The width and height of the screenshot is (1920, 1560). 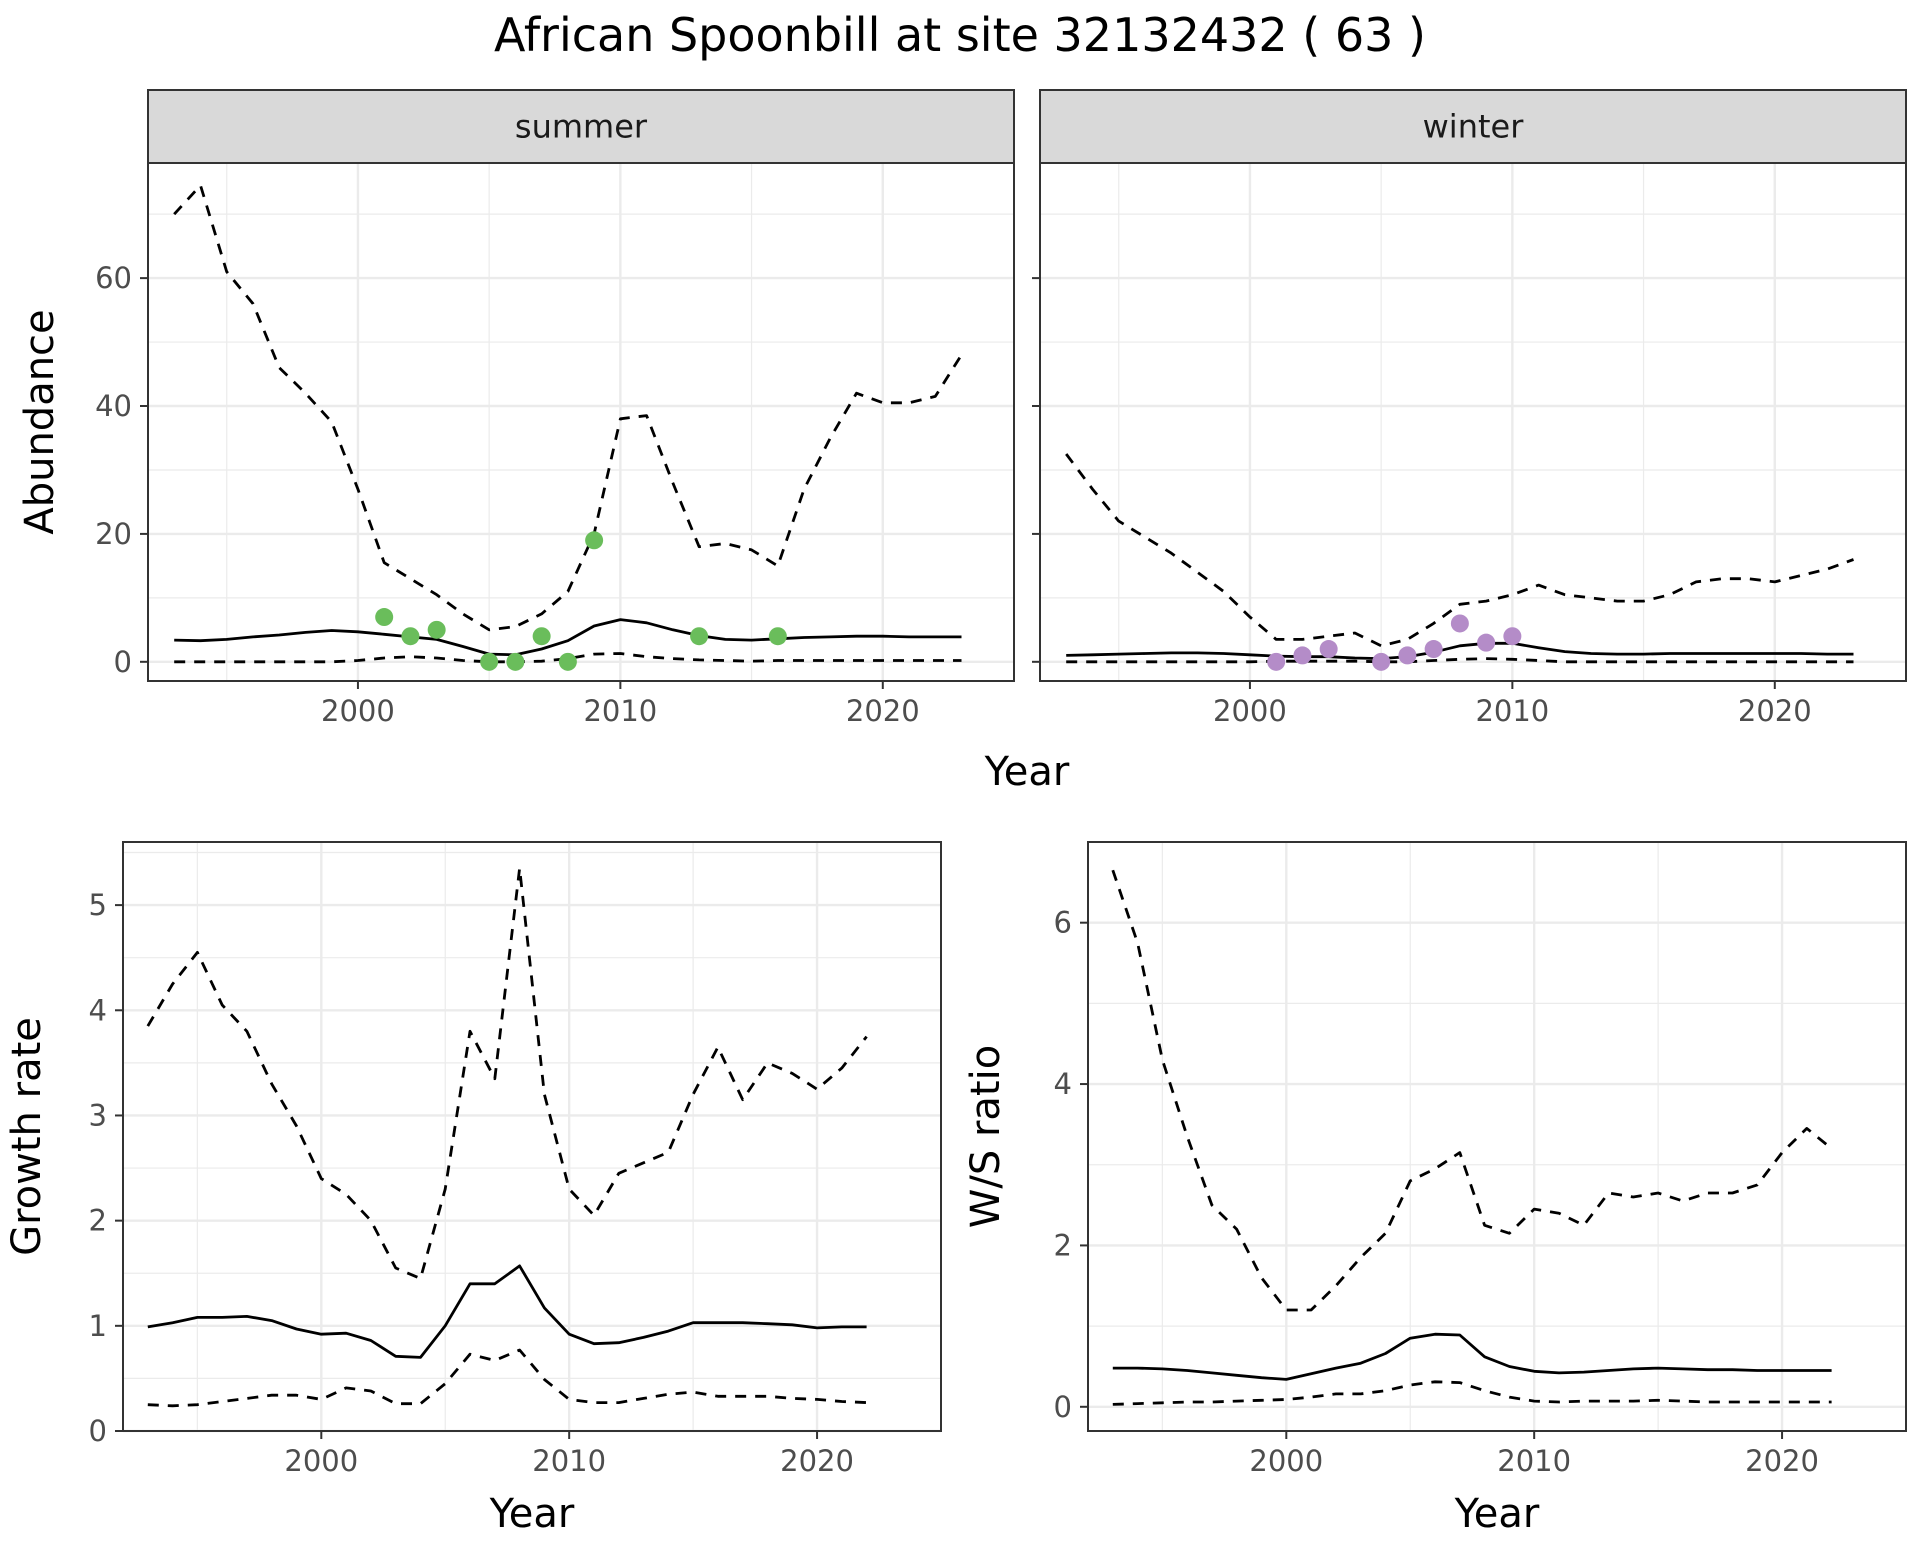 I want to click on facet-strip-label: winter, so click(x=1474, y=127).